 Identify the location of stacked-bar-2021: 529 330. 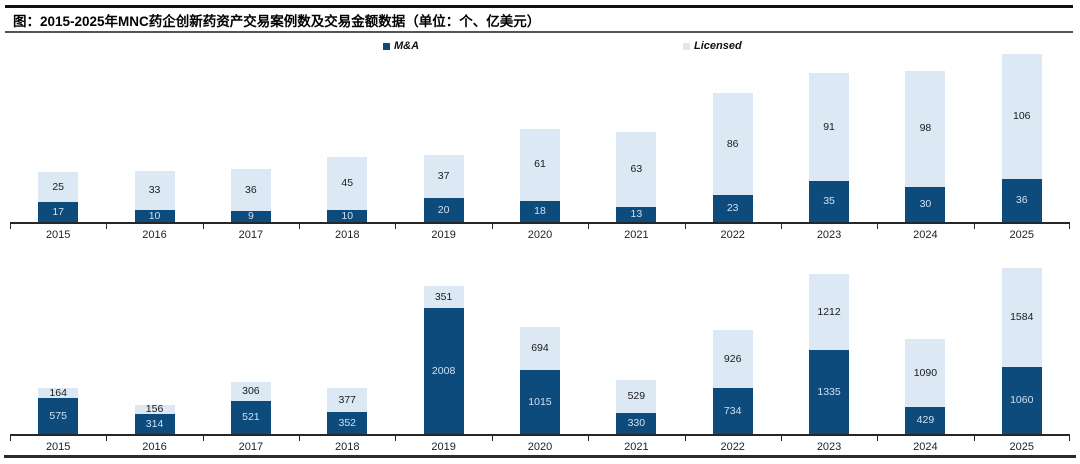
(636, 407).